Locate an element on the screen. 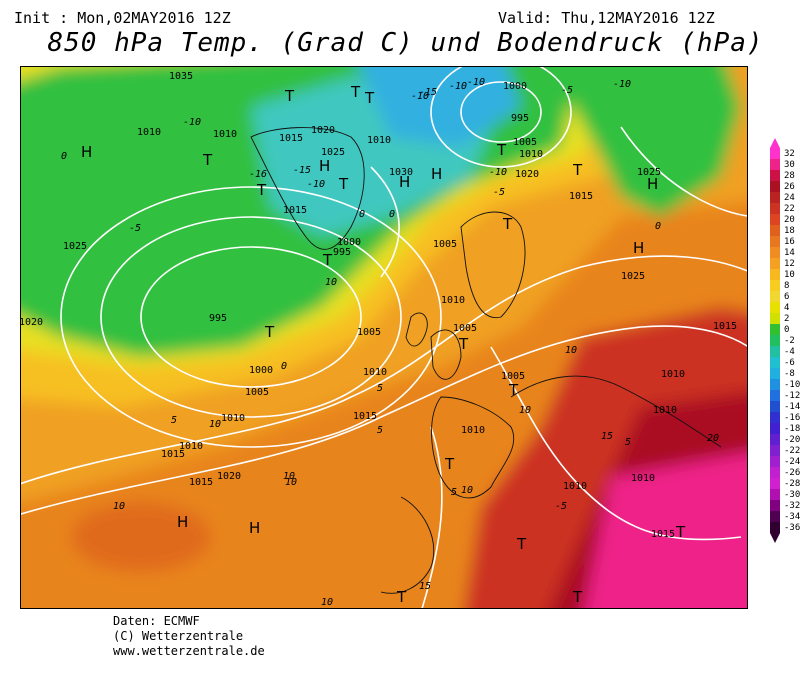 This screenshot has width=811, height=674. colorbar-tick-label: -18 is located at coordinates (792, 429).